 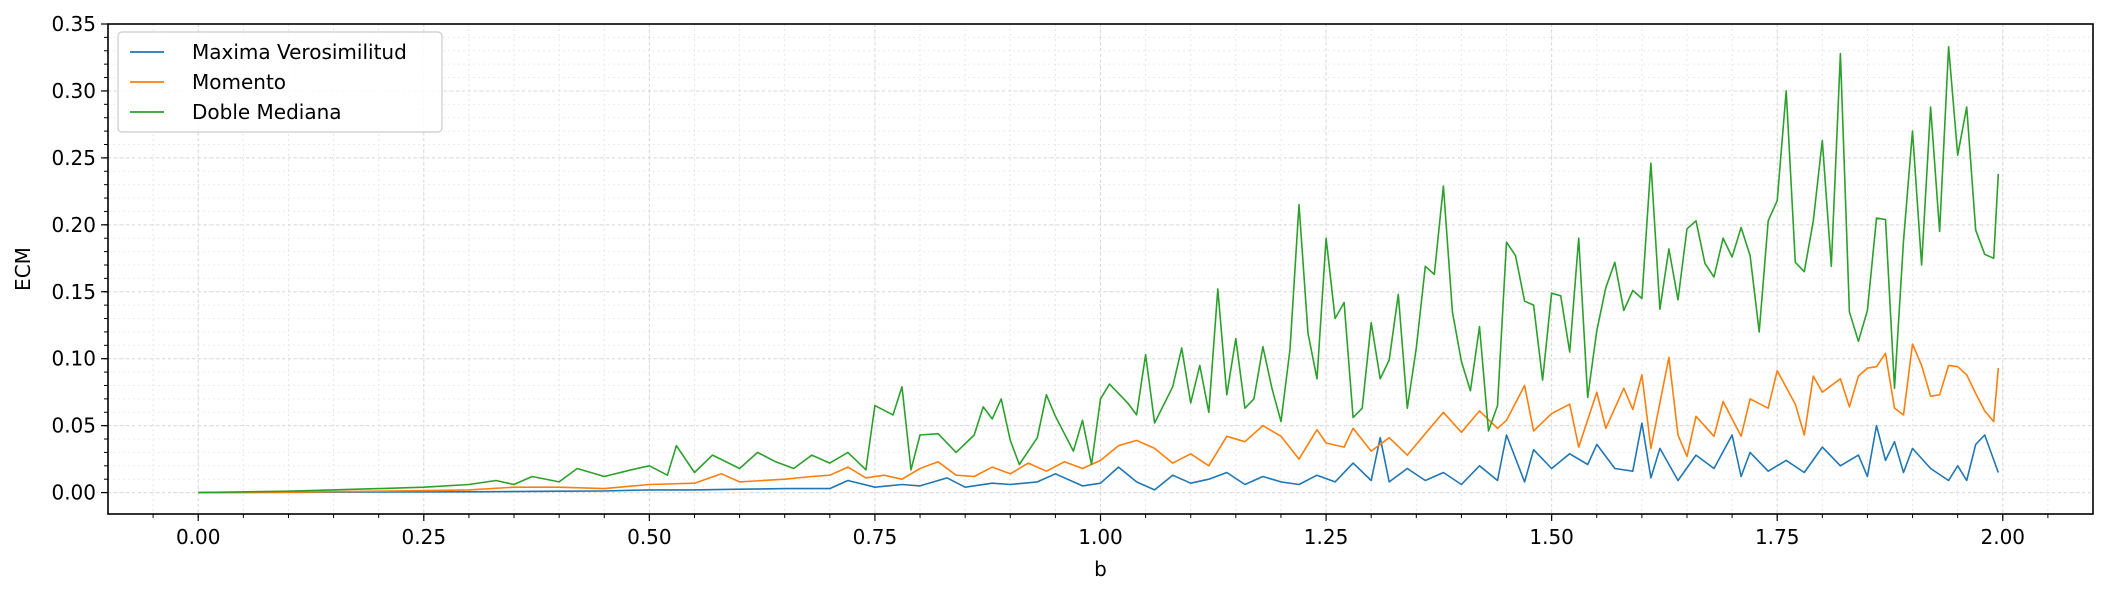 I want to click on y-tick-label: 0.10, so click(x=73, y=359).